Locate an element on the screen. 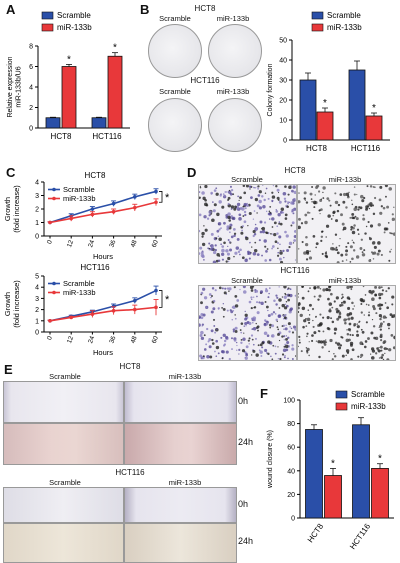 This screenshot has width=400, height=563. data-point is located at coordinates (156, 307).